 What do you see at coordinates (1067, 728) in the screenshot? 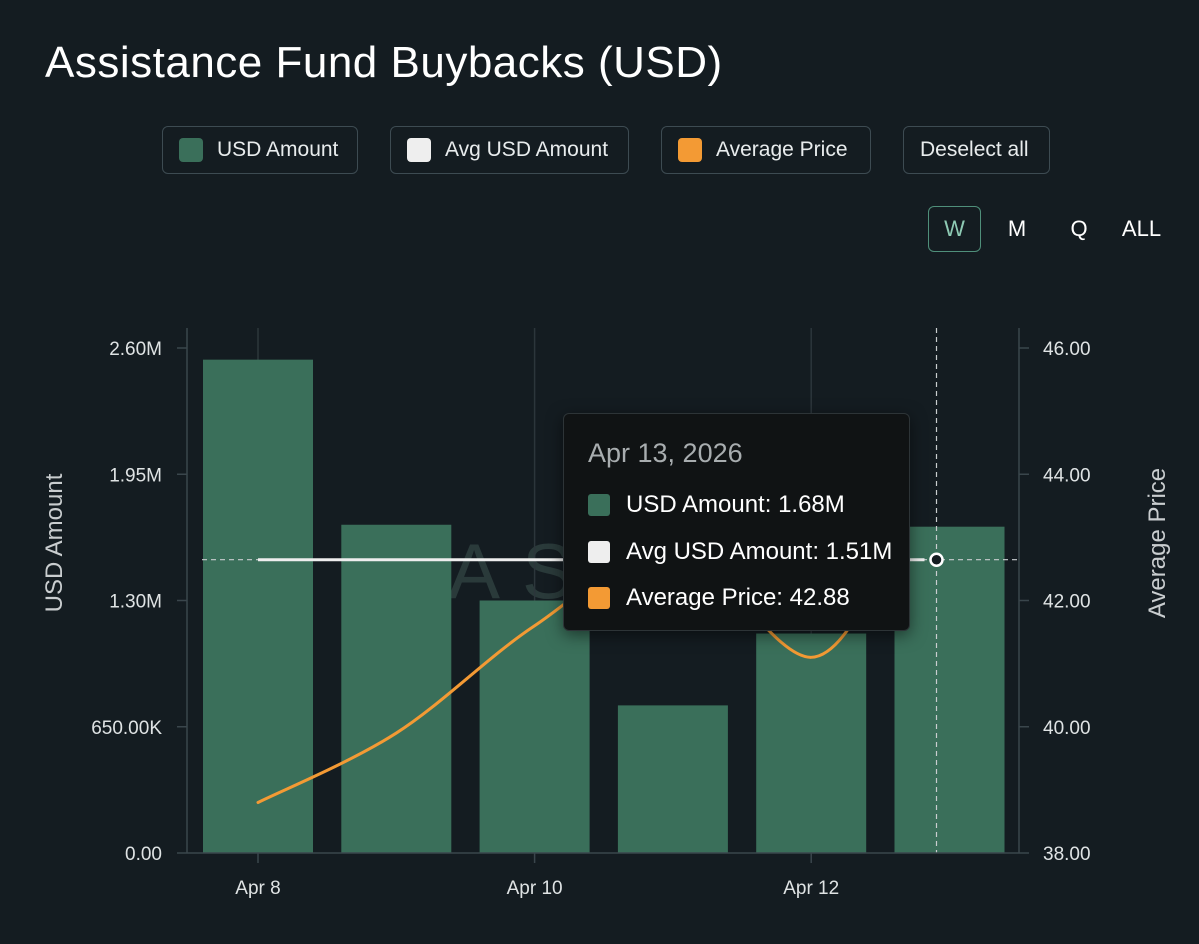
I see `right-axis-tick-label: 40.00` at bounding box center [1067, 728].